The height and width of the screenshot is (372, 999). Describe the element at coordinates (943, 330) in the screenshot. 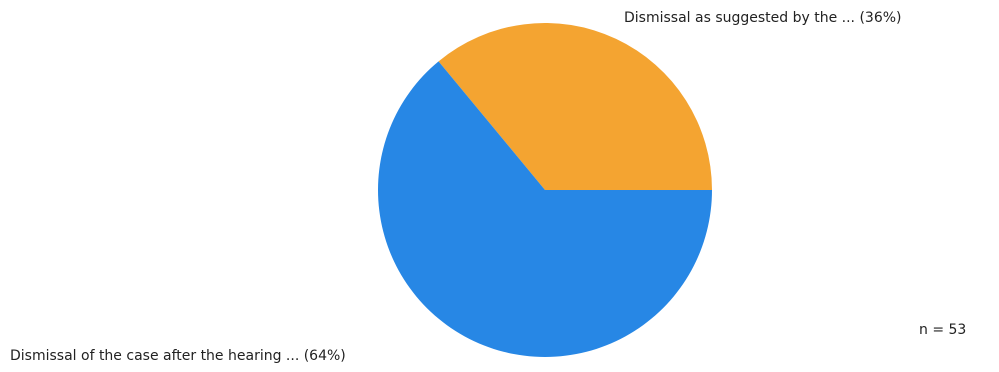

I see `sample-size-note: n = 53` at that location.